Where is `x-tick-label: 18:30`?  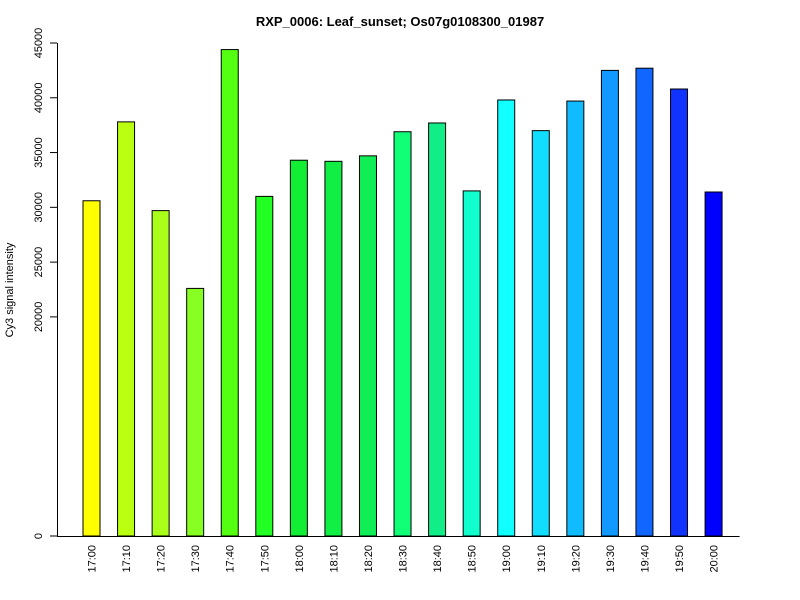 x-tick-label: 18:30 is located at coordinates (404, 559).